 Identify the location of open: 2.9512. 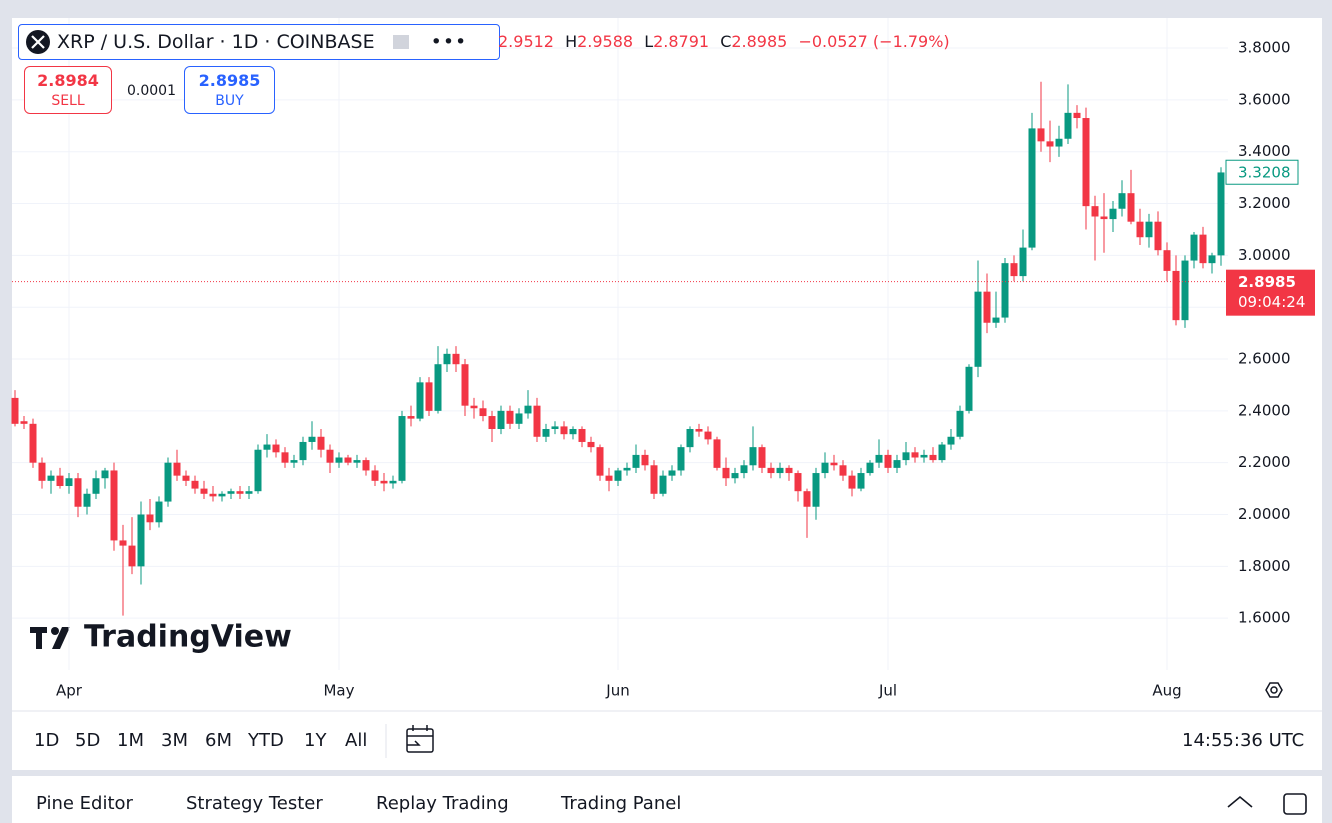
(526, 41).